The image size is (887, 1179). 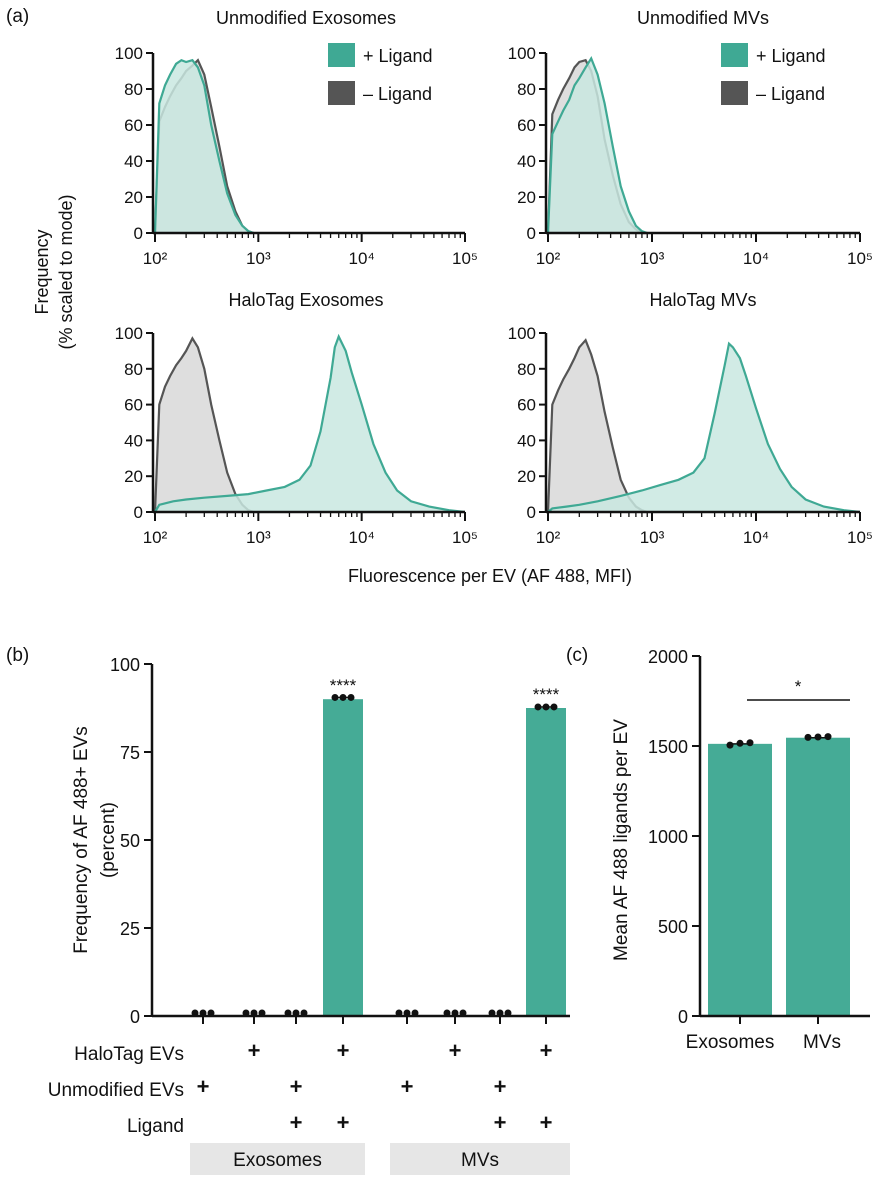 I want to click on chart-title: HaloTag Exosomes, so click(x=305, y=300).